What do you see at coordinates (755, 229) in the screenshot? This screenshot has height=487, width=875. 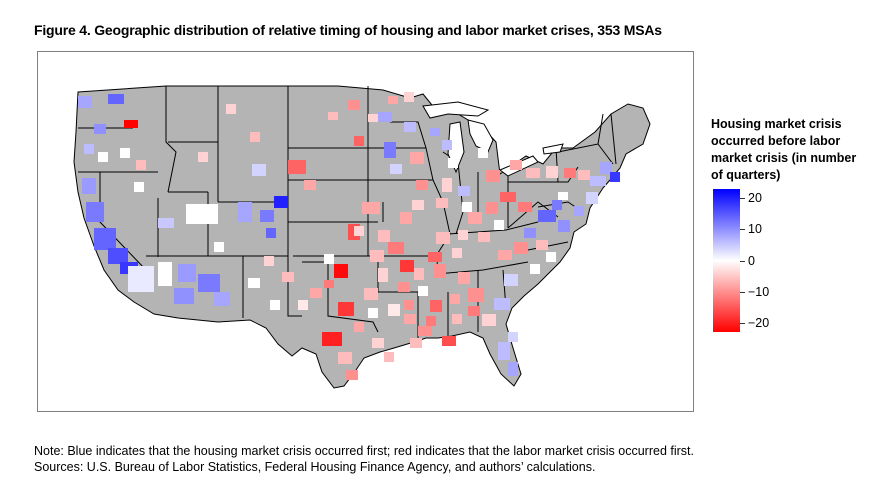 I see `legend-tick-label: 10` at bounding box center [755, 229].